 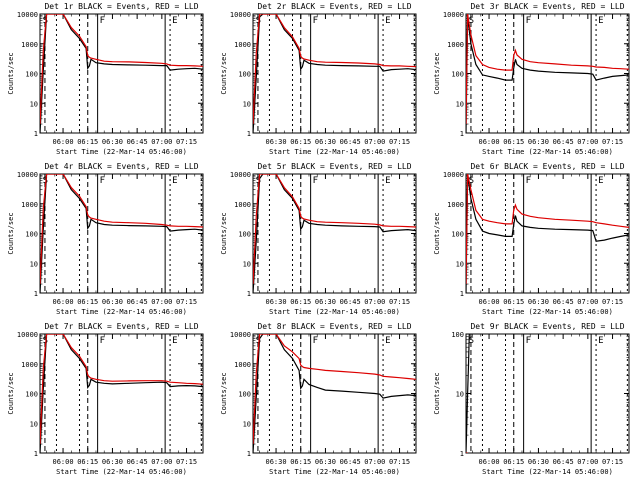 What do you see at coordinates (121, 166) in the screenshot?
I see `chart-title: Det 4r BLACK = Events, RED = LLD` at bounding box center [121, 166].